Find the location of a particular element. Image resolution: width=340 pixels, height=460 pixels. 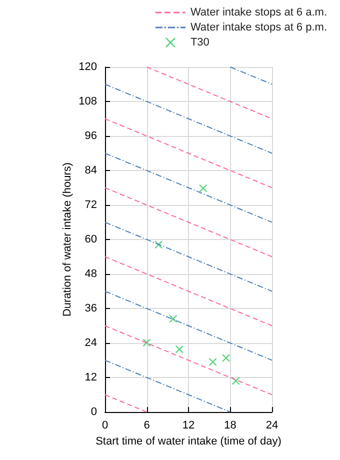

y-tick-label: 12 is located at coordinates (90, 378).